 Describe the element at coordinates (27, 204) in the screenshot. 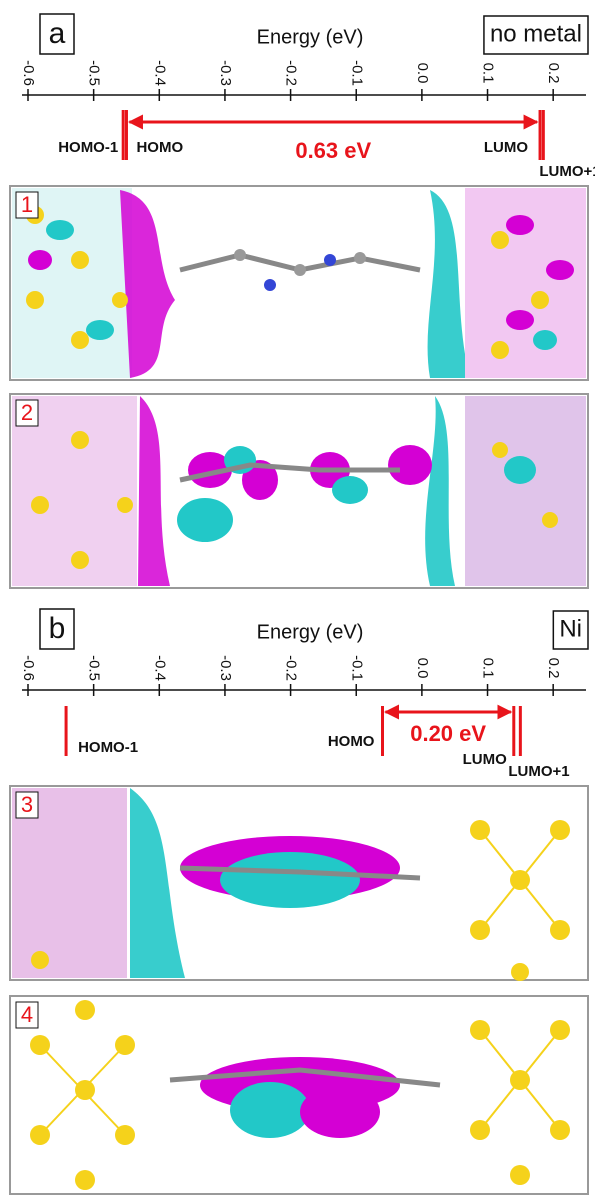

I see `image-label: 1` at that location.